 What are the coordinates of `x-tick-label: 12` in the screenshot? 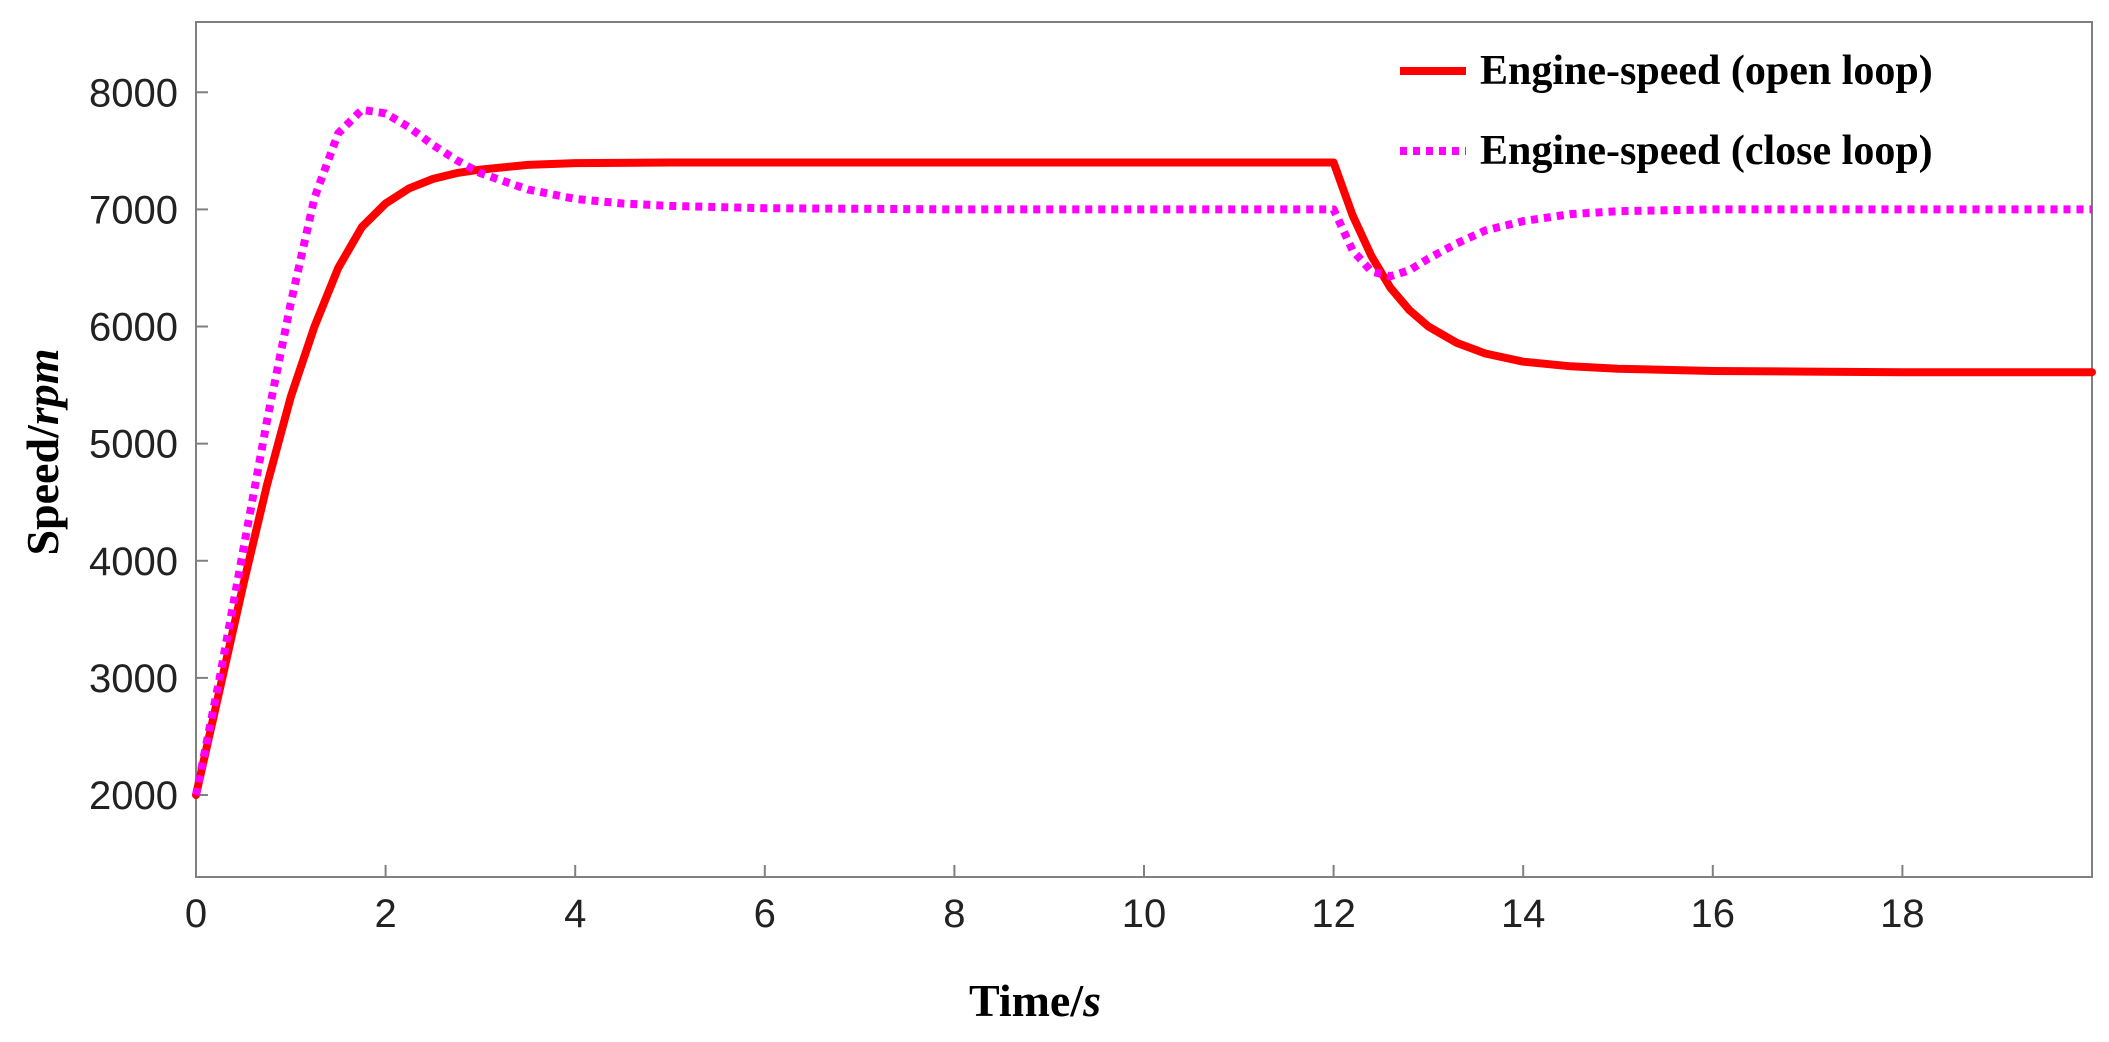 It's located at (1333, 914).